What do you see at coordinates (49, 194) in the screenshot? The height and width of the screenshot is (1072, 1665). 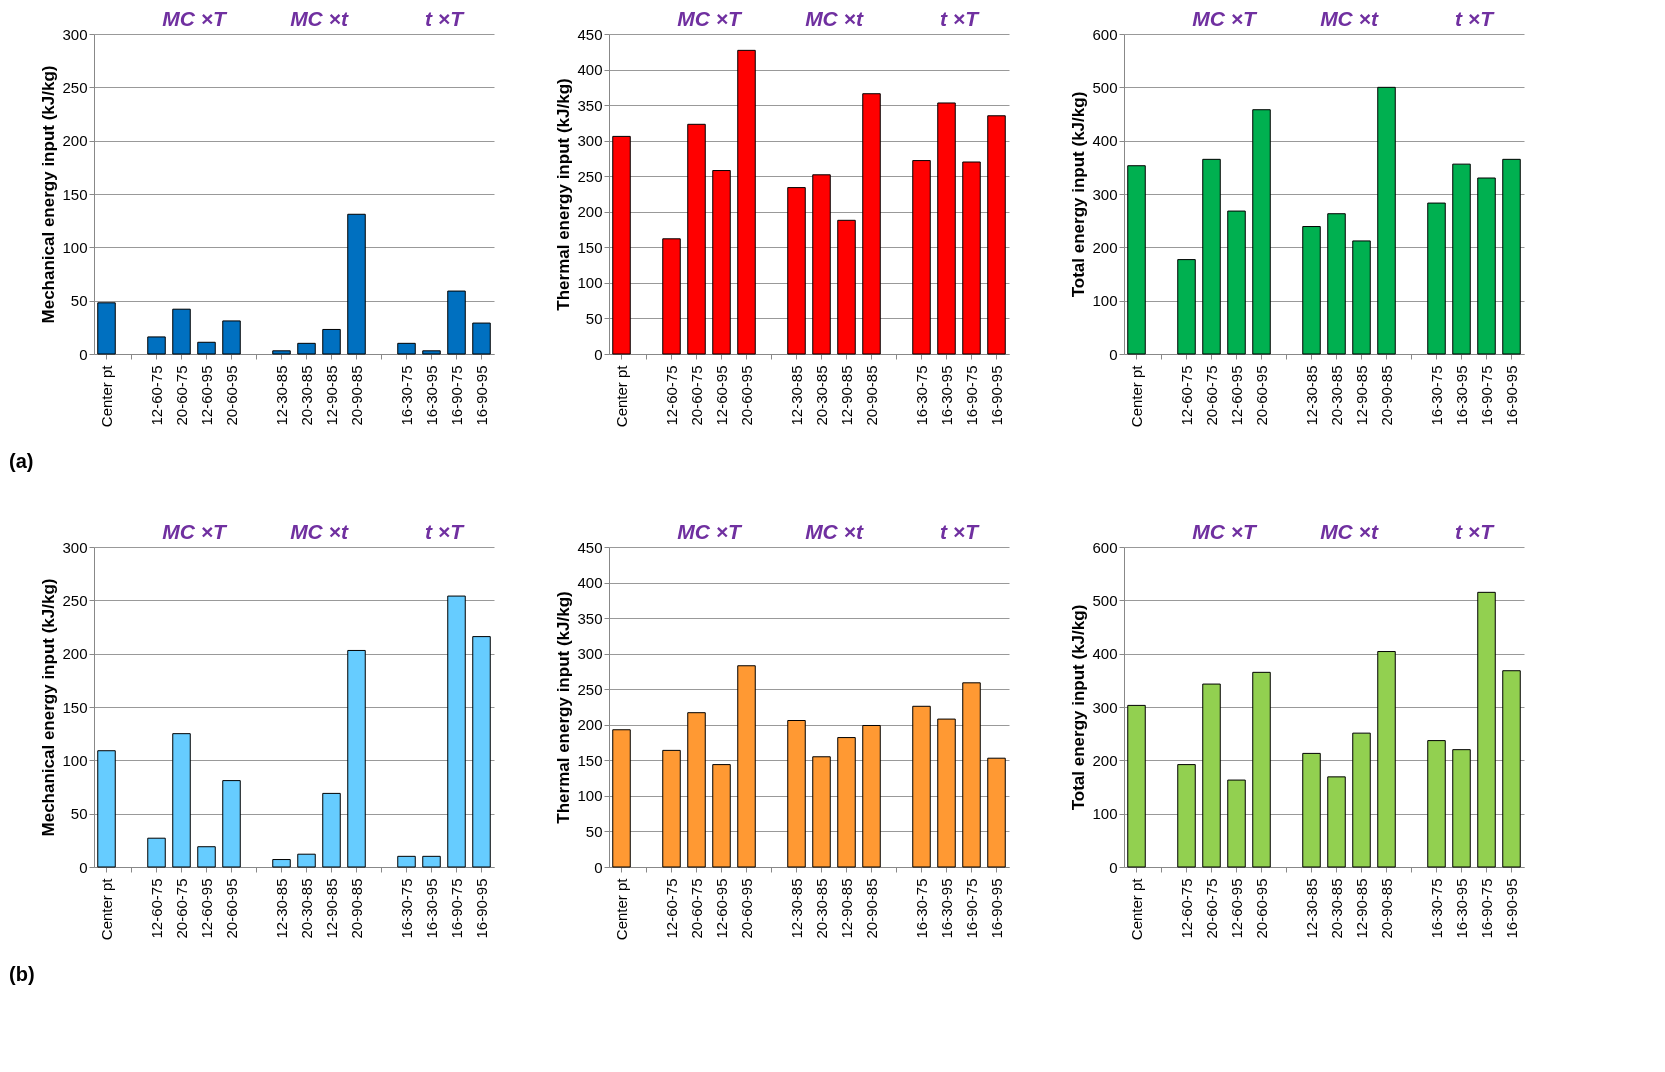 I see `y-axis-title: Mechanical energy input (kJ/kg)` at bounding box center [49, 194].